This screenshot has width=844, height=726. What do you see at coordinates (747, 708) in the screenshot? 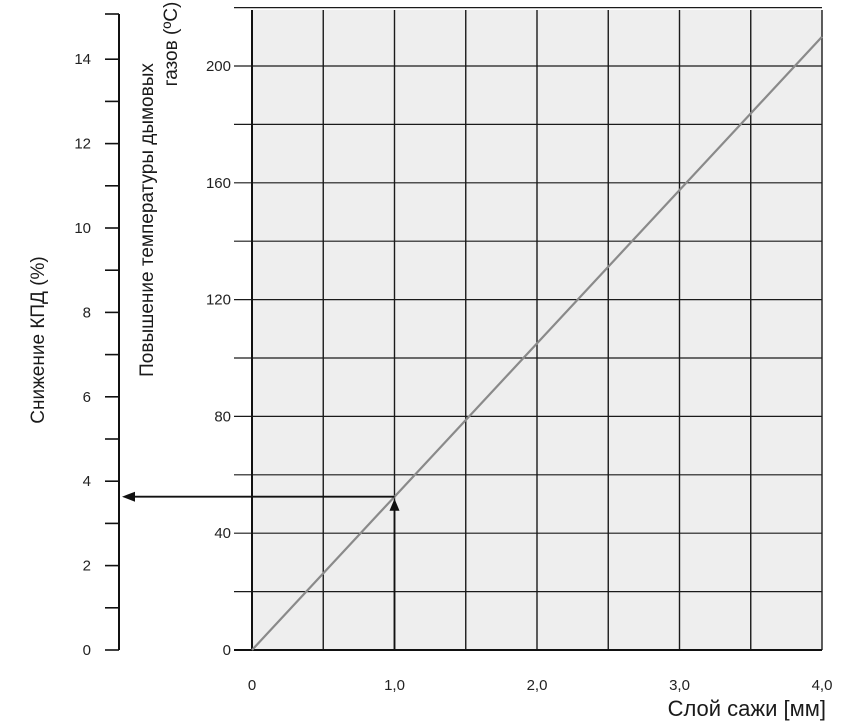
I see `x-axis-title: Слой сажи [мм]` at bounding box center [747, 708].